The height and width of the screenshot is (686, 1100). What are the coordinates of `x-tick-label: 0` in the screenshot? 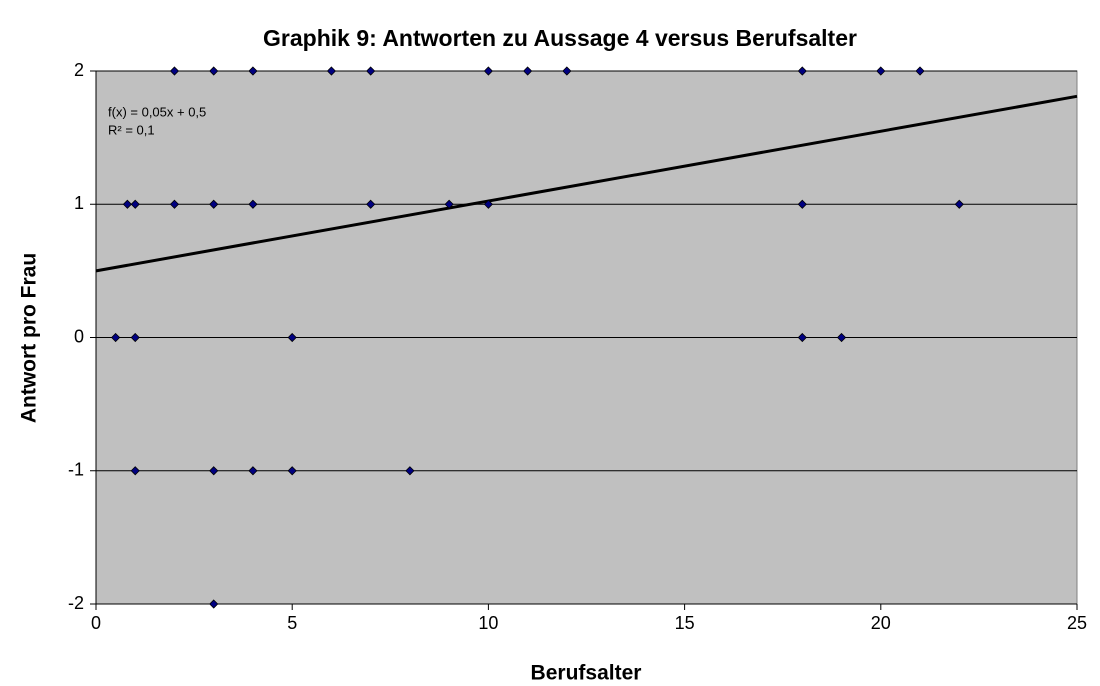 It's located at (96, 623).